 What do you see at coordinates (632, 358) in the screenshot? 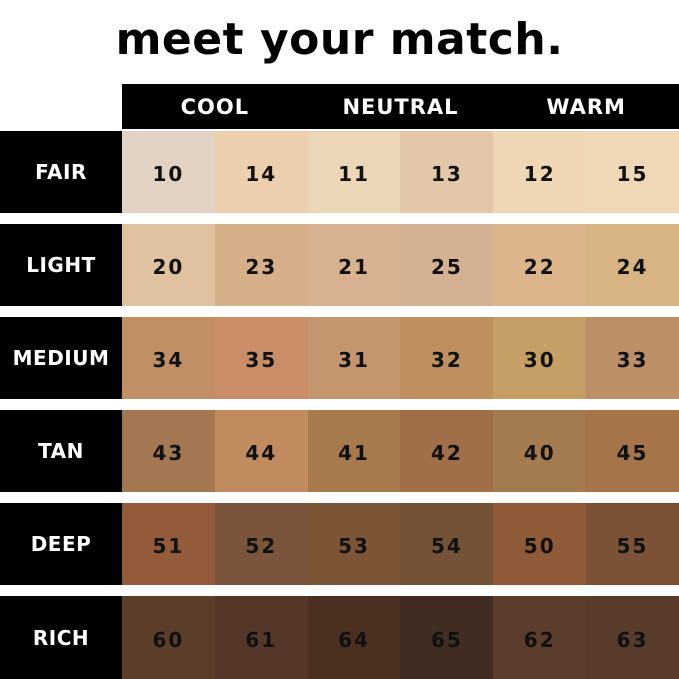
I see `shade-swatch: 33` at bounding box center [632, 358].